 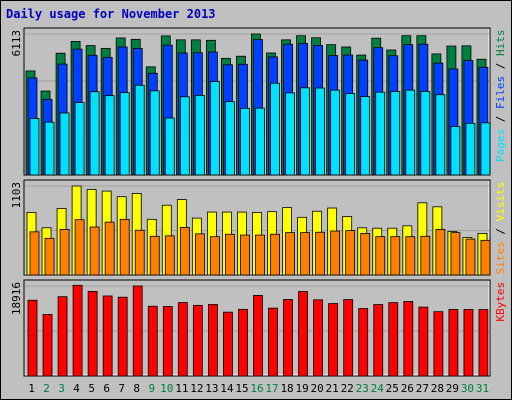 What do you see at coordinates (500, 257) in the screenshot?
I see `legend-part: Sites` at bounding box center [500, 257].